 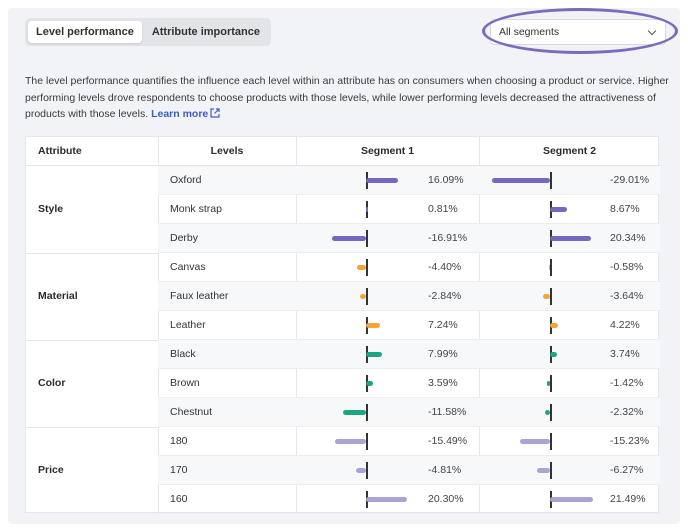 I want to click on value-label: 4.22%, so click(x=625, y=325).